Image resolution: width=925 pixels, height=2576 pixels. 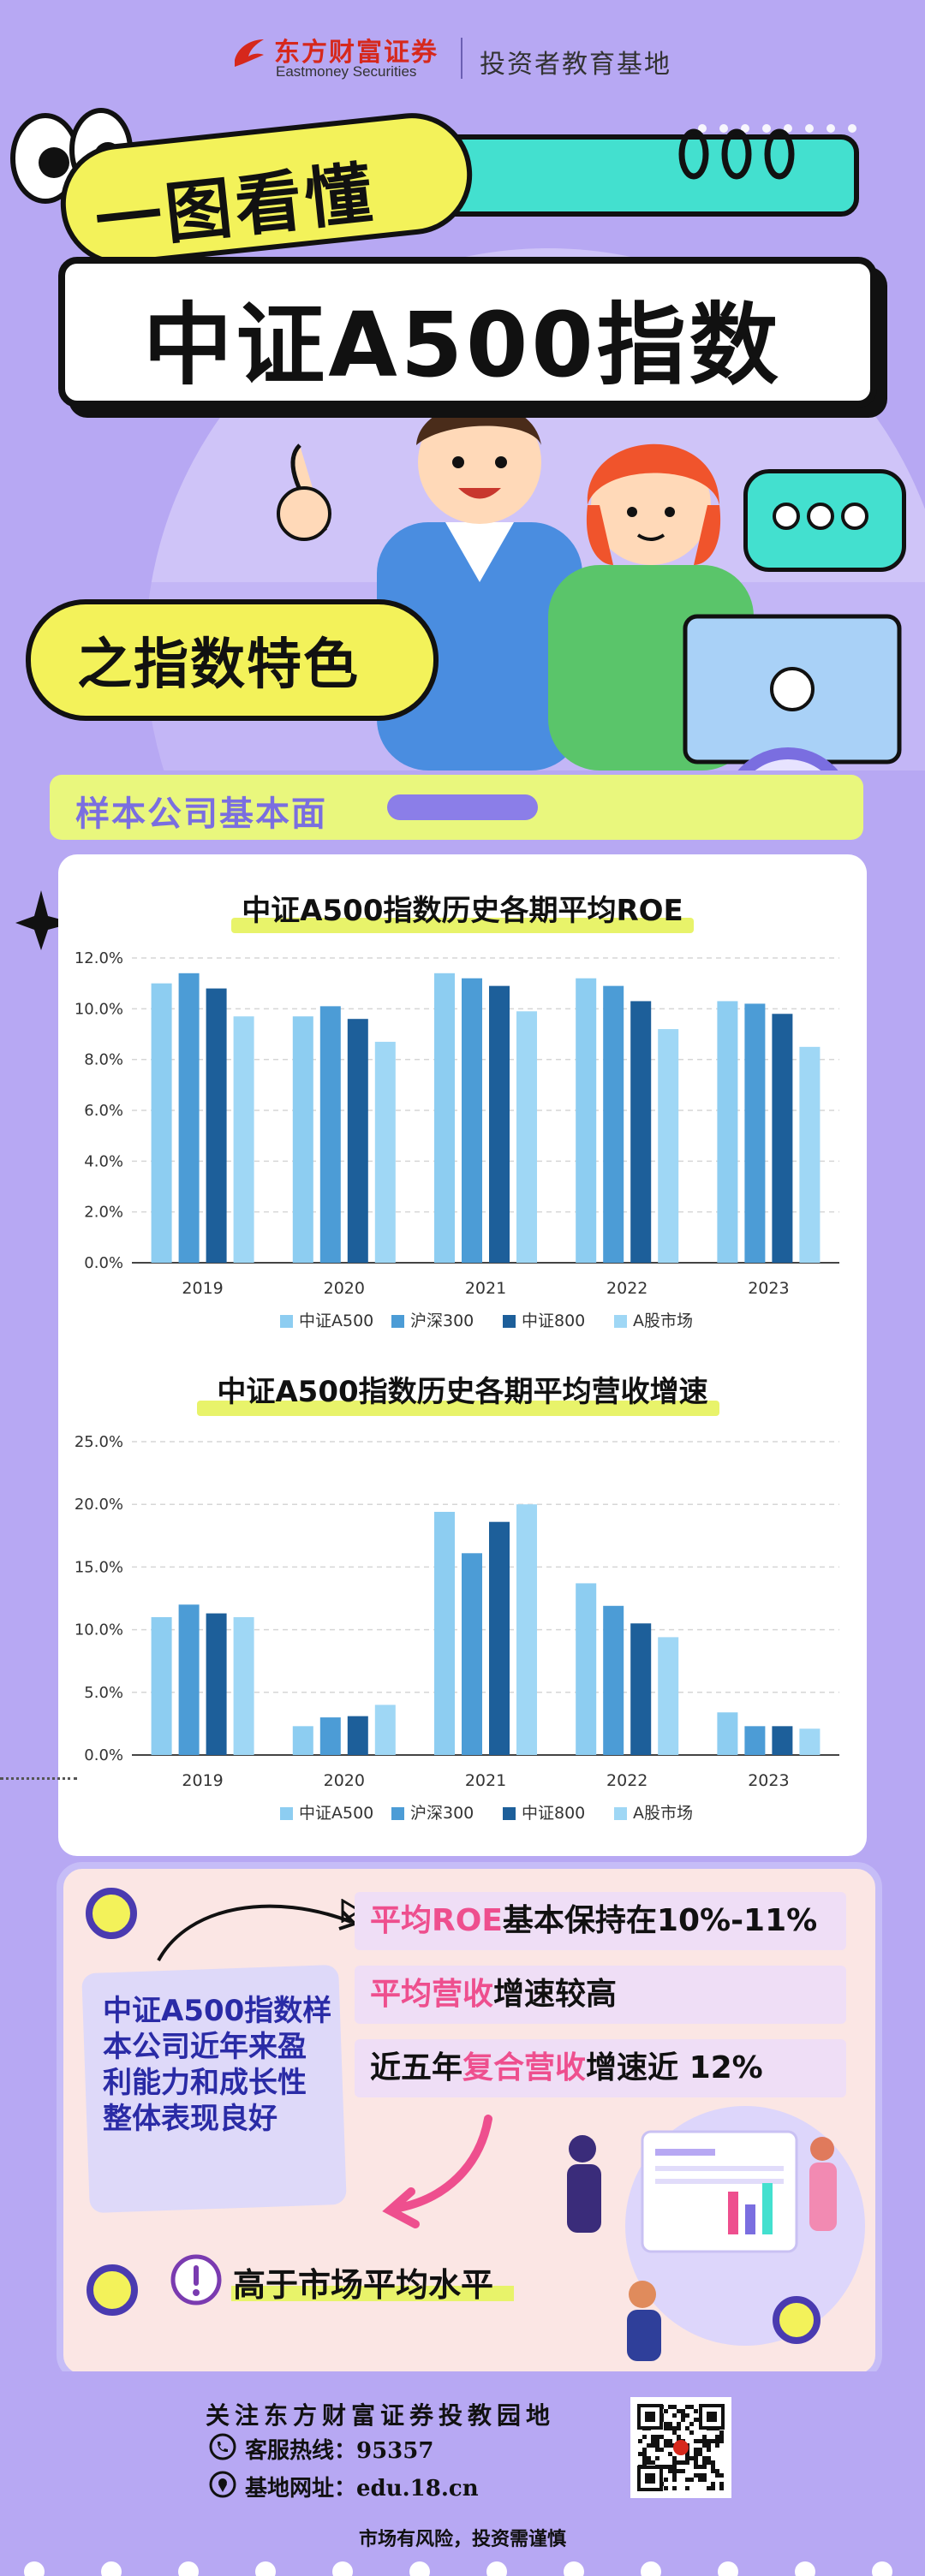 I want to click on qr-code-icon, so click(x=680, y=2447).